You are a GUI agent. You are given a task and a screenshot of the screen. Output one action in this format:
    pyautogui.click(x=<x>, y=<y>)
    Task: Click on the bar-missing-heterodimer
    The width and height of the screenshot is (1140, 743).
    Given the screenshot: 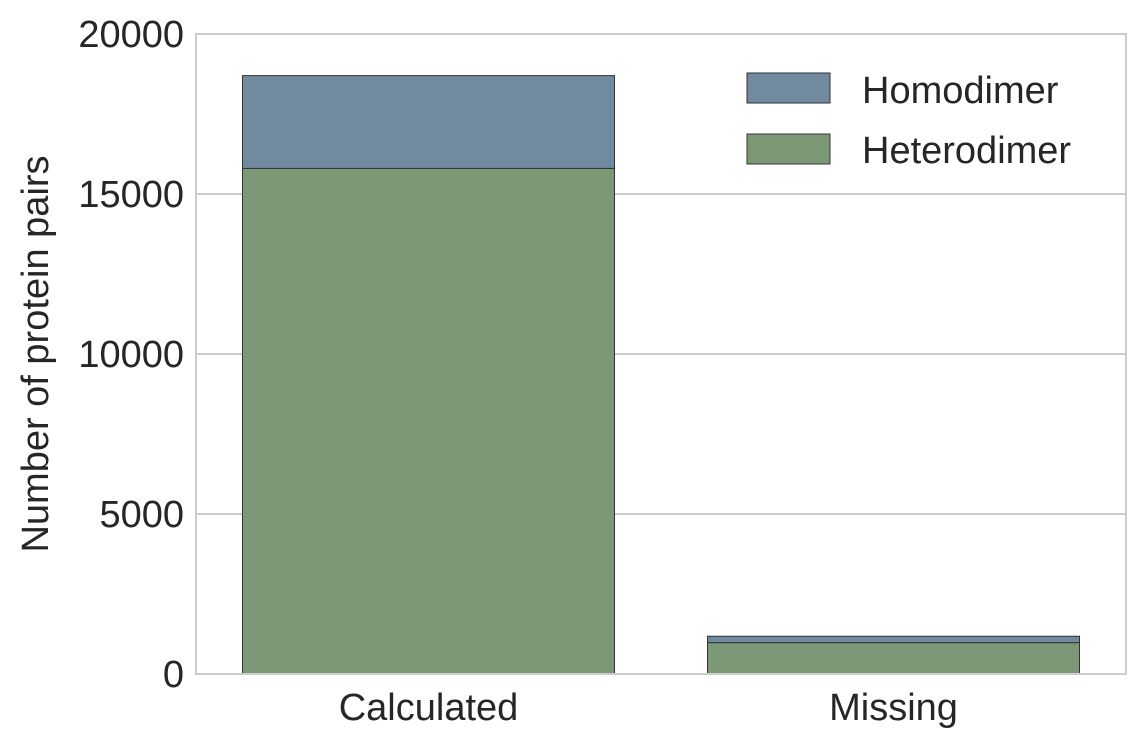 What is the action you would take?
    pyautogui.click(x=893, y=658)
    